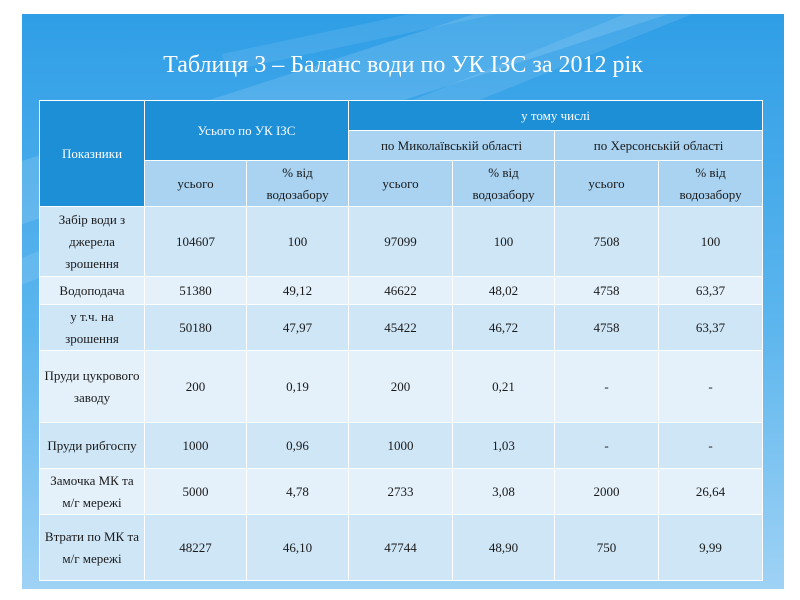  I want to click on cell-total-percent: 100, so click(297, 241).